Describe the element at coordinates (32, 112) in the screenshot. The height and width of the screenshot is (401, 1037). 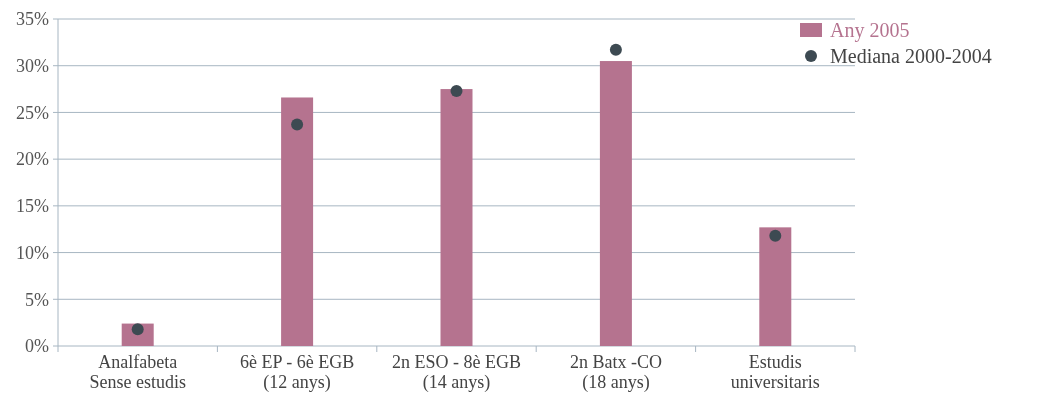
I see `y-tick-label: 25%` at that location.